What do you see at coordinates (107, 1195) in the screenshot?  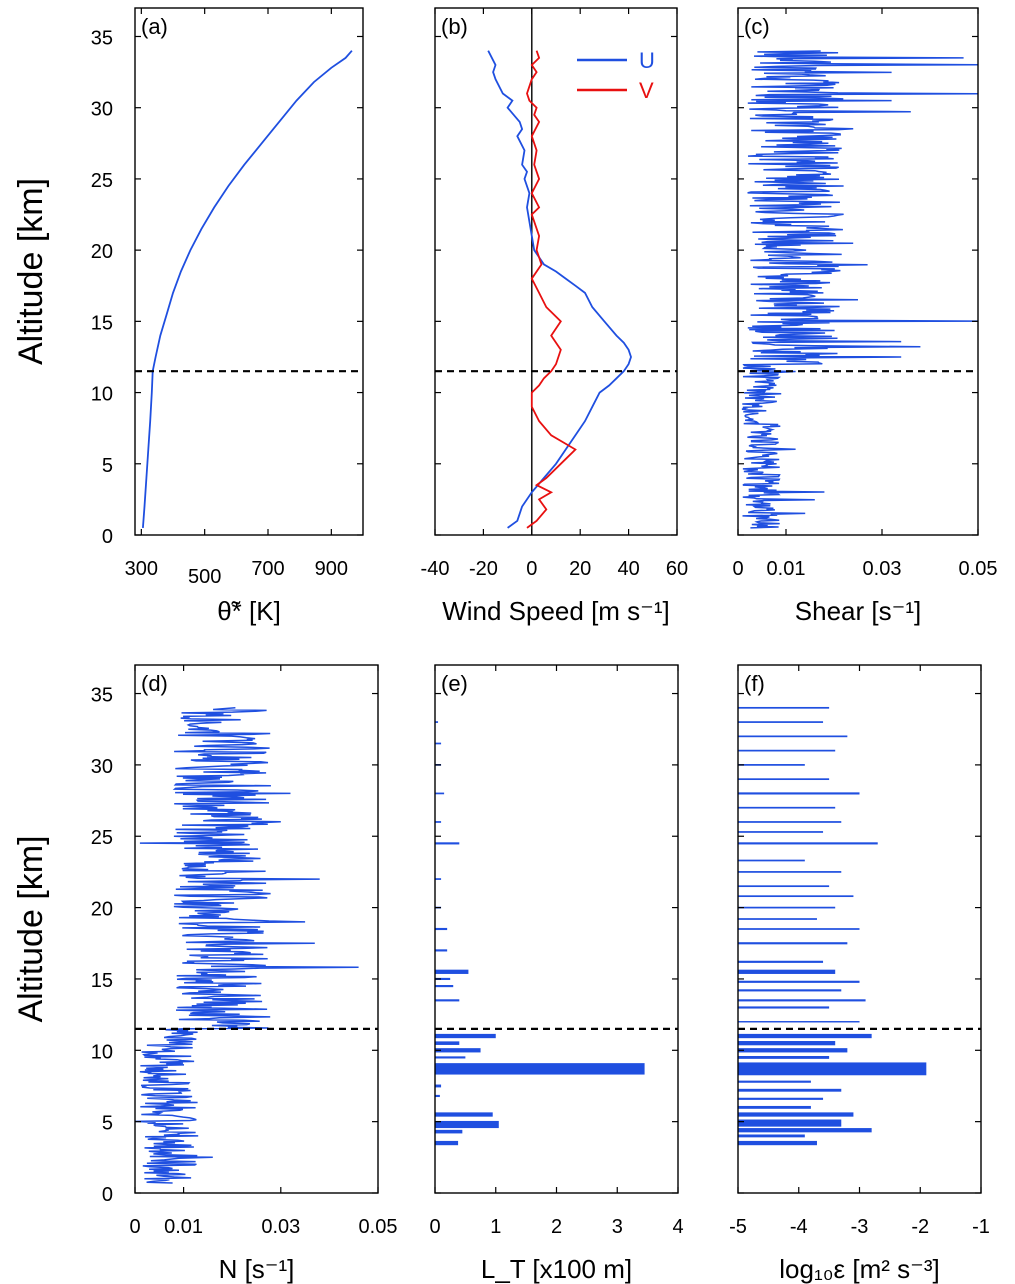 I see `y-tick-label: 0` at bounding box center [107, 1195].